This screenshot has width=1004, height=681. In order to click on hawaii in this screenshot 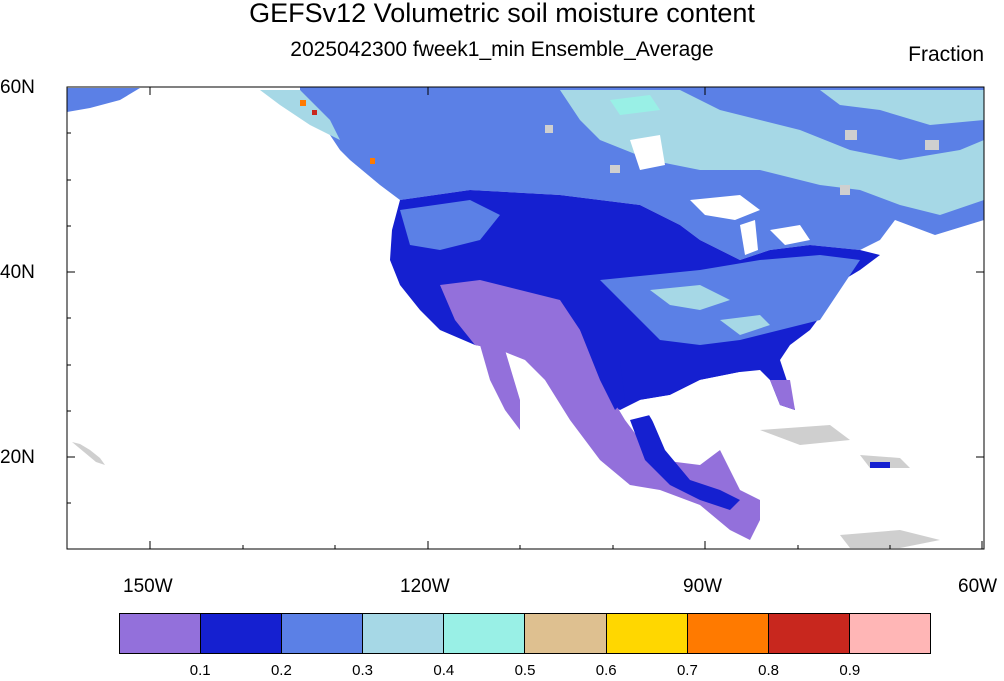, I will do `click(88, 453)`.